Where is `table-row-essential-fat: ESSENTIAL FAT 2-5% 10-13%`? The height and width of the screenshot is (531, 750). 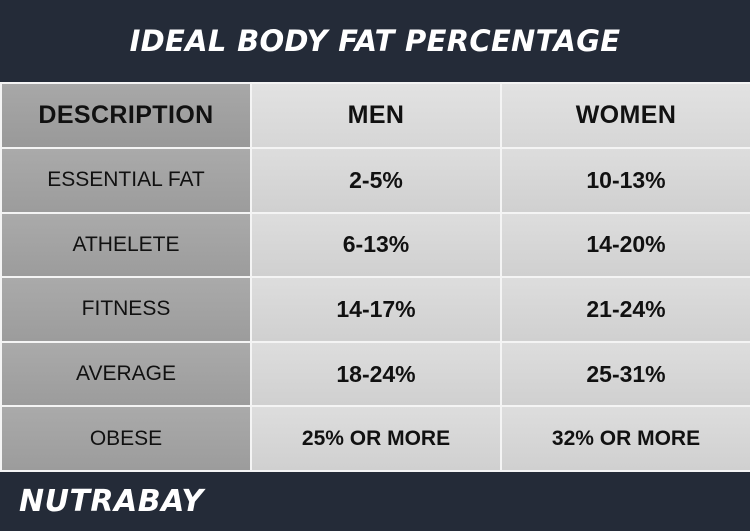 table-row-essential-fat: ESSENTIAL FAT 2-5% 10-13% is located at coordinates (376, 180).